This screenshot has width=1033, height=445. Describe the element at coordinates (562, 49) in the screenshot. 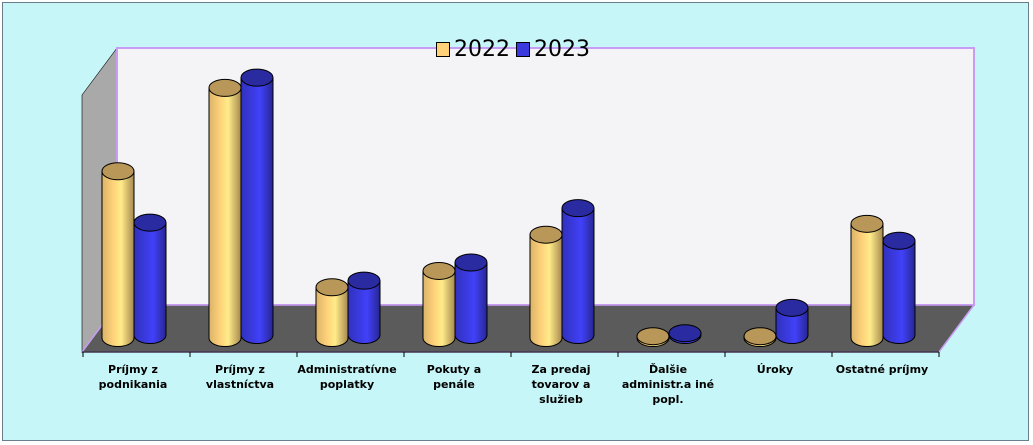

I see `legend-label-2023: 2023` at that location.